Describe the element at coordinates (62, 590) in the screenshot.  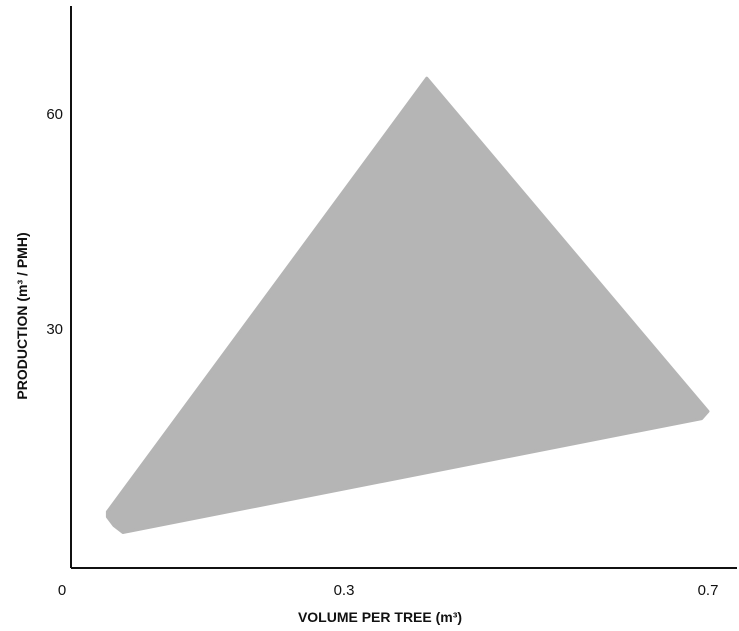
I see `x-tick-label: 0` at that location.